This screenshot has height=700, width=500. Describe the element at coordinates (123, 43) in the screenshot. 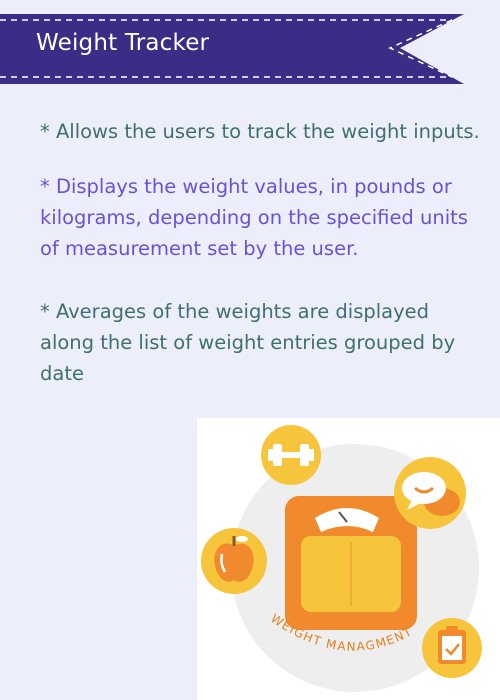

I see `page-title: Weight Tracker` at that location.